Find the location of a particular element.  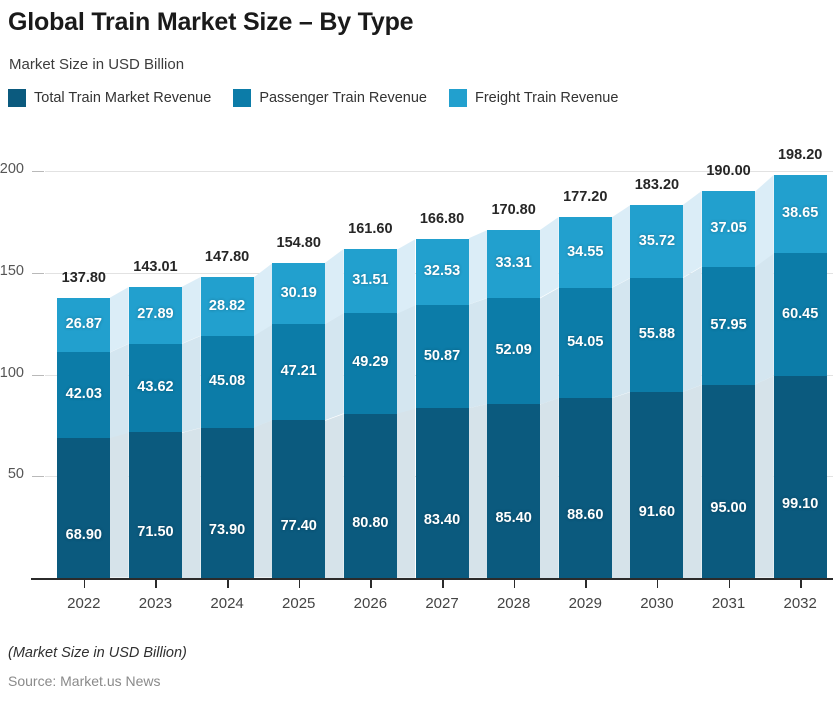

bar-segment-value: 50.87 is located at coordinates (442, 355).